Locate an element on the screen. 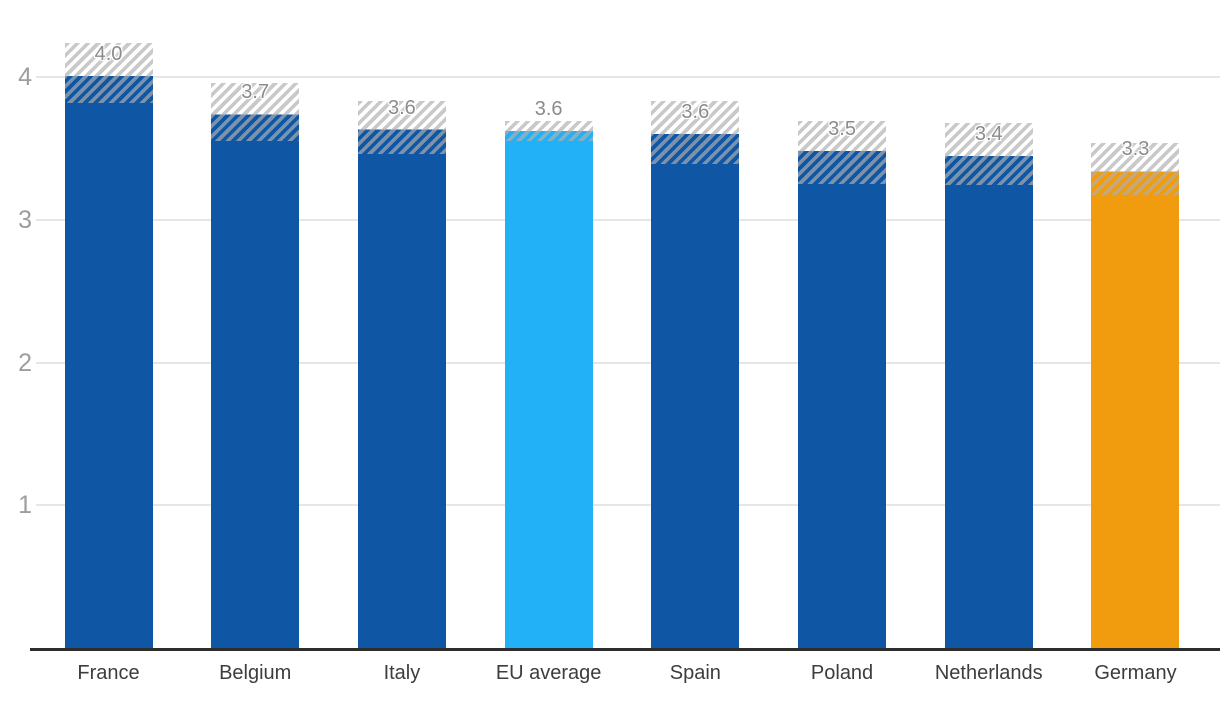 The width and height of the screenshot is (1220, 706). bar-germany is located at coordinates (1135, 421).